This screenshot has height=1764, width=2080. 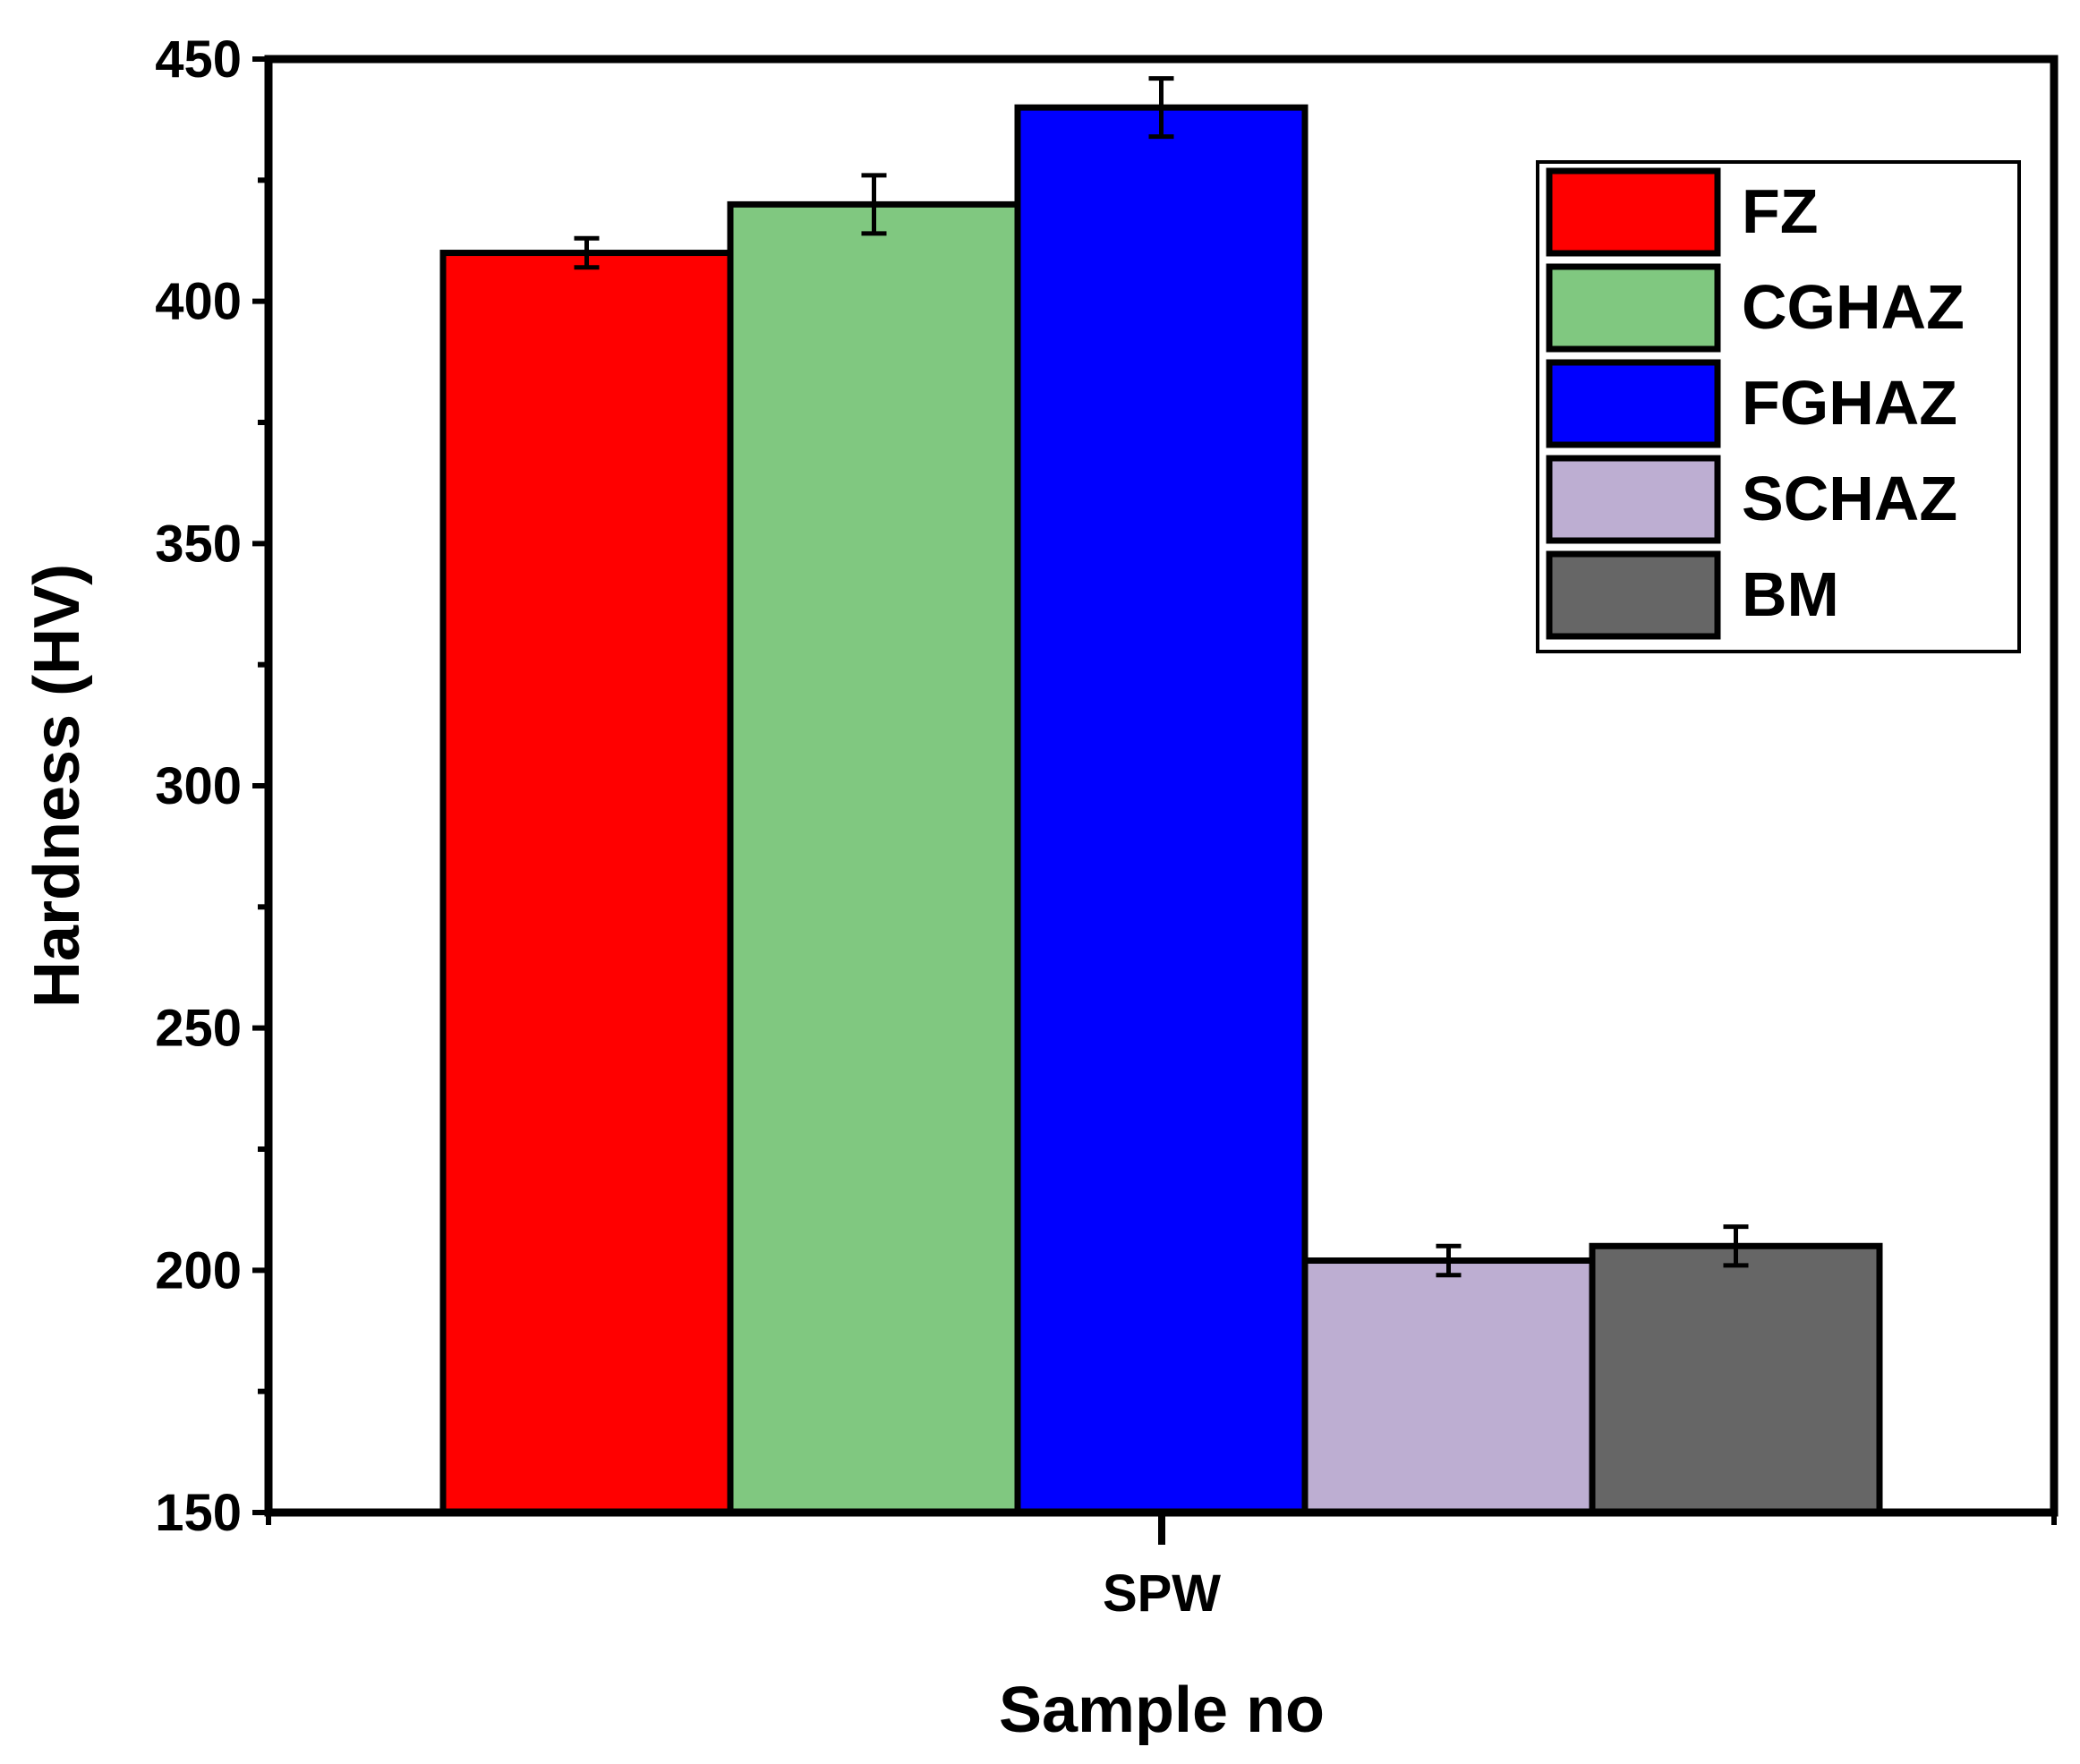 What do you see at coordinates (1634, 212) in the screenshot?
I see `legend-swatch-fz` at bounding box center [1634, 212].